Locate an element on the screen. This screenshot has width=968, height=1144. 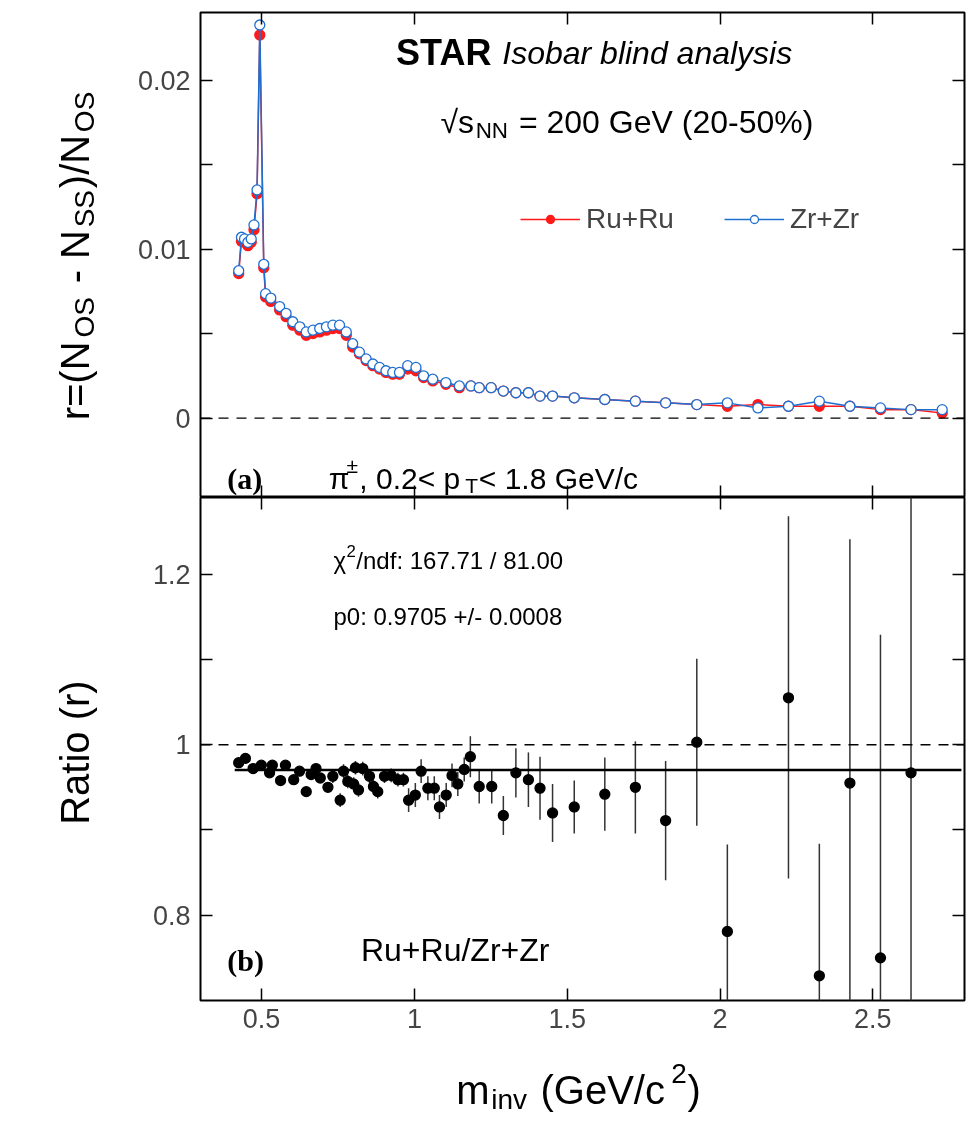
y-tick-label: 0.02 is located at coordinates (164, 80).